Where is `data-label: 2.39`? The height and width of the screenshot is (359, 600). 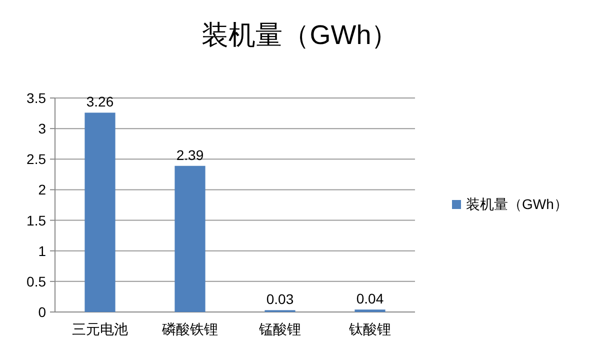
data-label: 2.39 is located at coordinates (190, 154).